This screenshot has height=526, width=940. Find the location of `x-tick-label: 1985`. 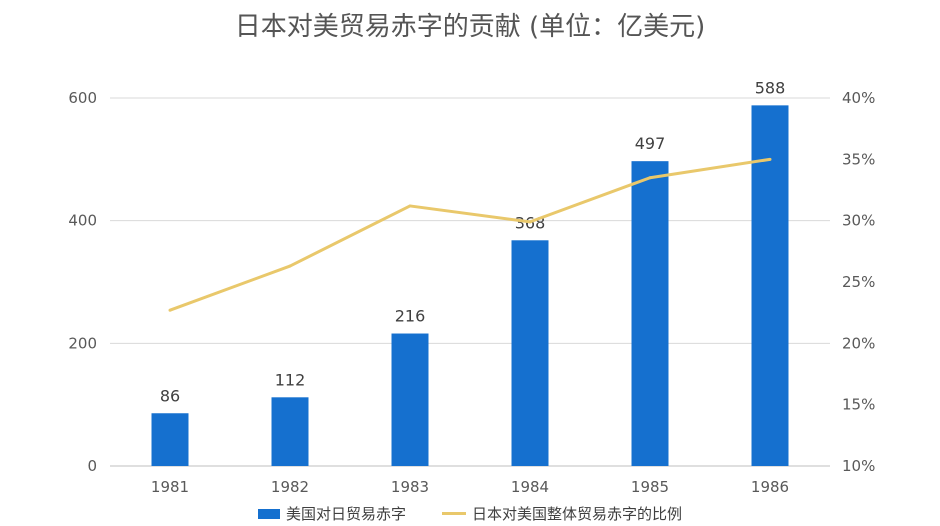

x-tick-label: 1985 is located at coordinates (650, 487).